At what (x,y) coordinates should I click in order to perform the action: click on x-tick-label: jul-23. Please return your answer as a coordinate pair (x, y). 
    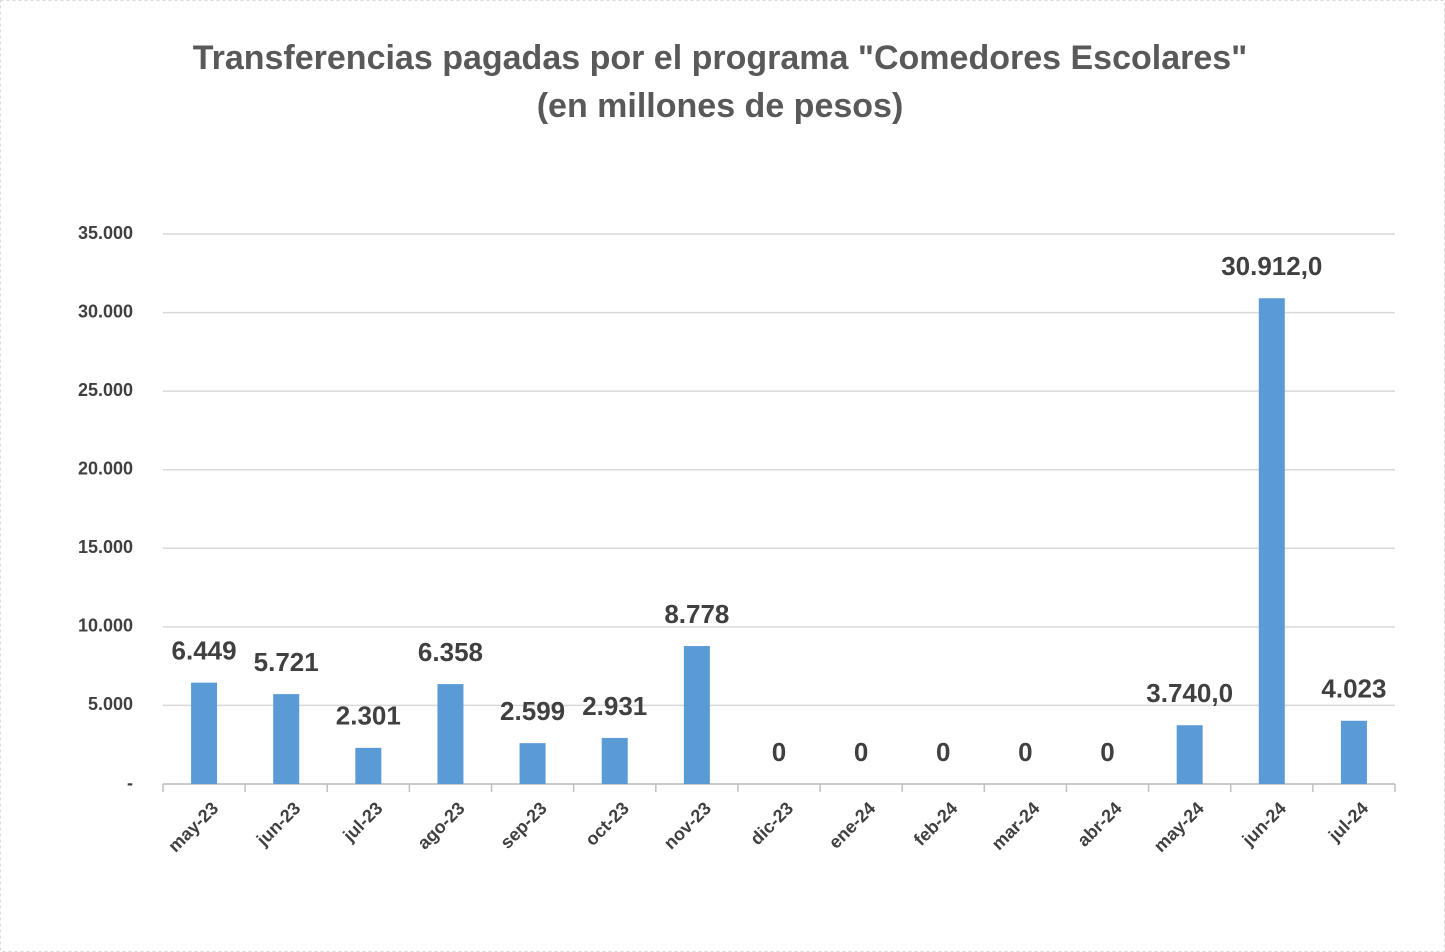
    Looking at the image, I should click on (362, 822).